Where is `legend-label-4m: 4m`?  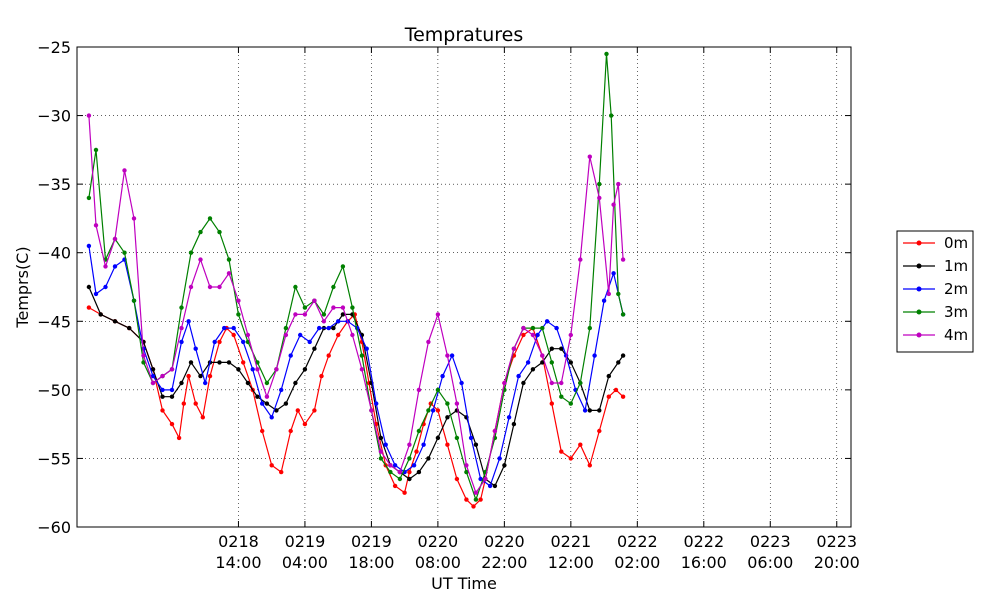
legend-label-4m: 4m is located at coordinates (956, 335).